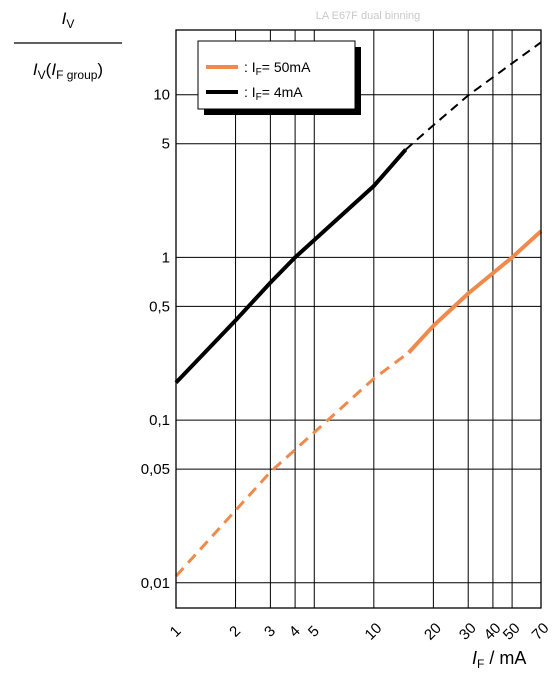 This screenshot has width=558, height=682. I want to click on y-tick-label: 1, so click(166, 257).